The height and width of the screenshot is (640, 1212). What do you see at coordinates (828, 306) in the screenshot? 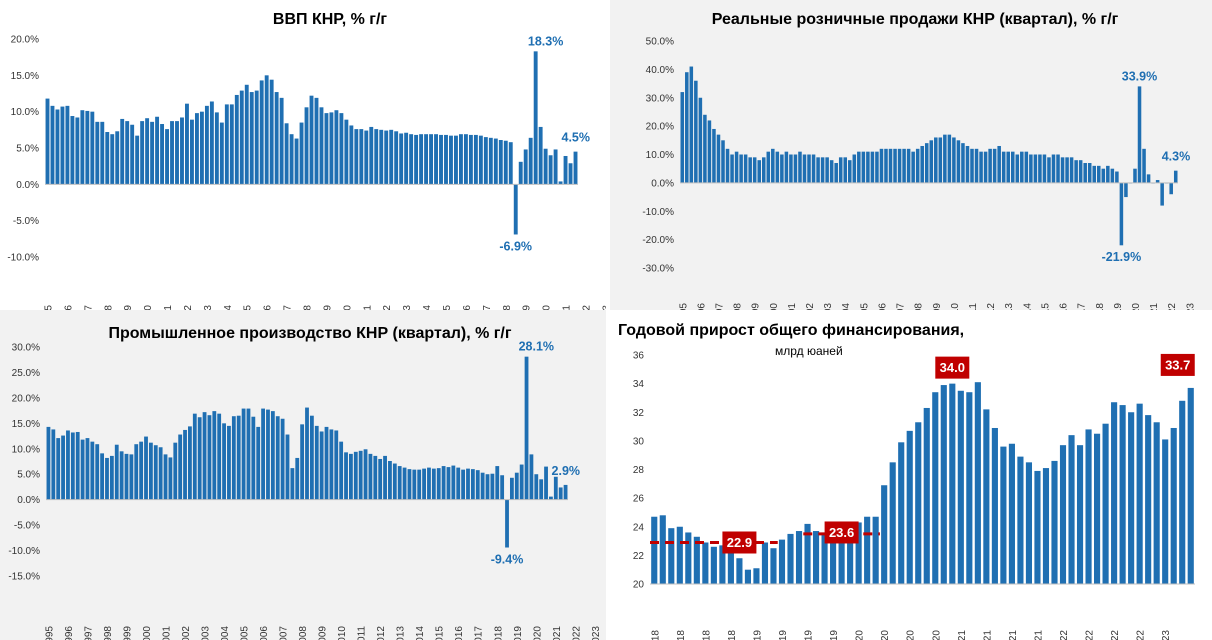
I see `x-tick-label: 2003` at bounding box center [828, 306].